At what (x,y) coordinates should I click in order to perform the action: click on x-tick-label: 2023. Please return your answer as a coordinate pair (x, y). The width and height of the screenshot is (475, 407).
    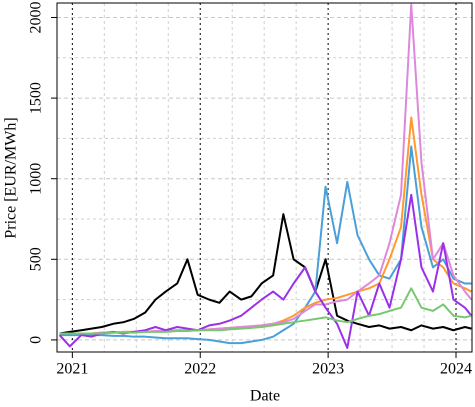
    Looking at the image, I should click on (328, 369).